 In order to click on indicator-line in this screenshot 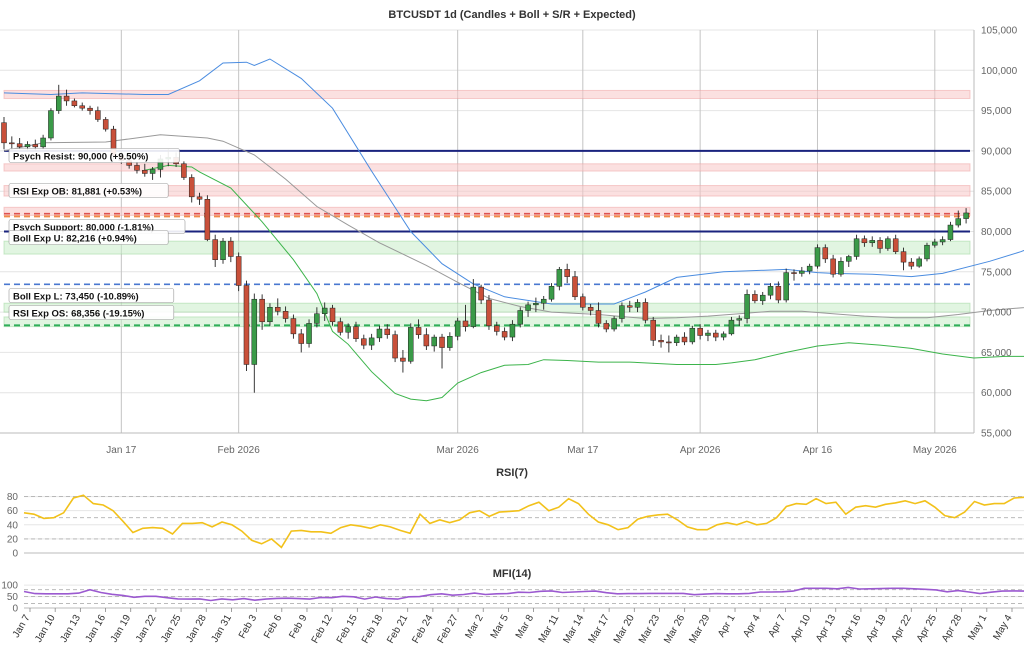, I will do `click(523, 521)`.